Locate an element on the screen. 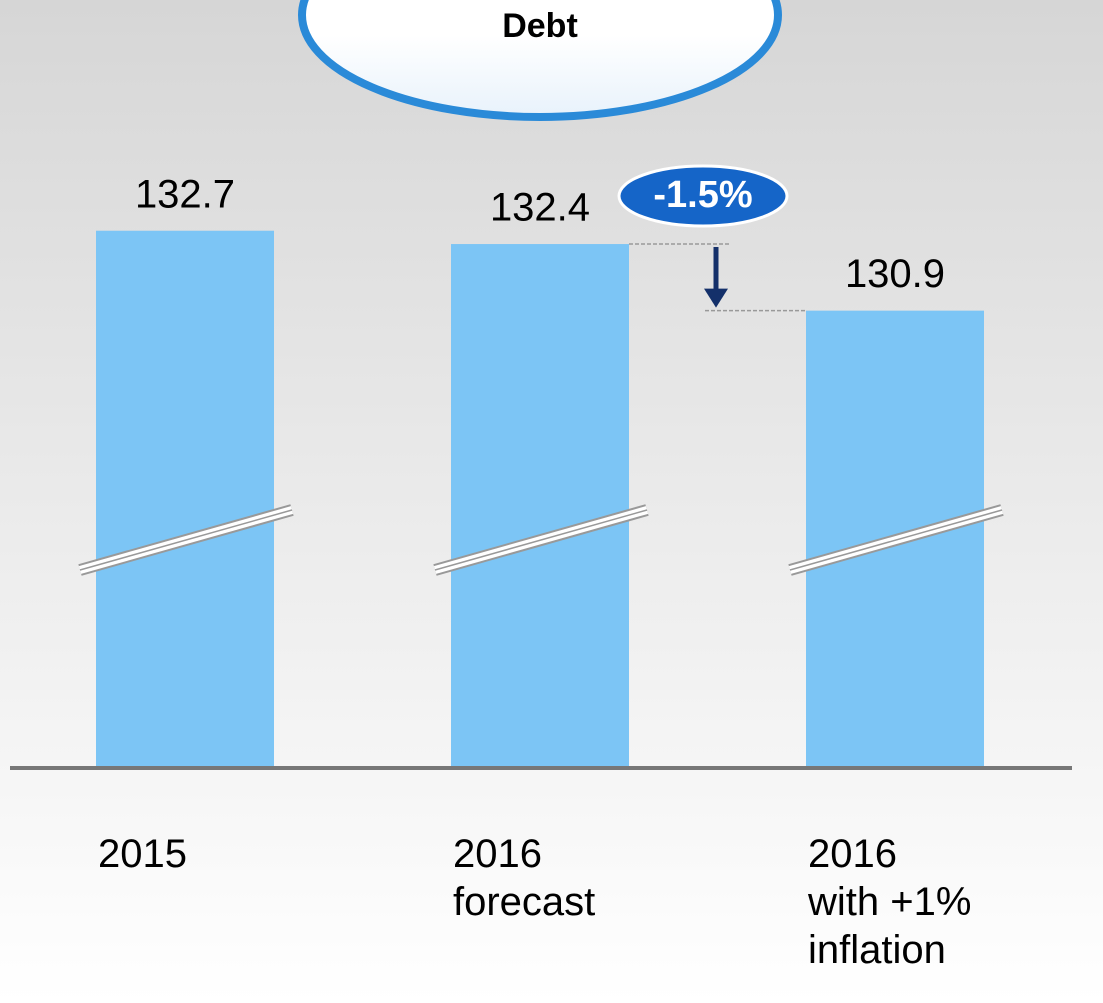 This screenshot has width=1103, height=1003. value-label: 132.7 is located at coordinates (185, 194).